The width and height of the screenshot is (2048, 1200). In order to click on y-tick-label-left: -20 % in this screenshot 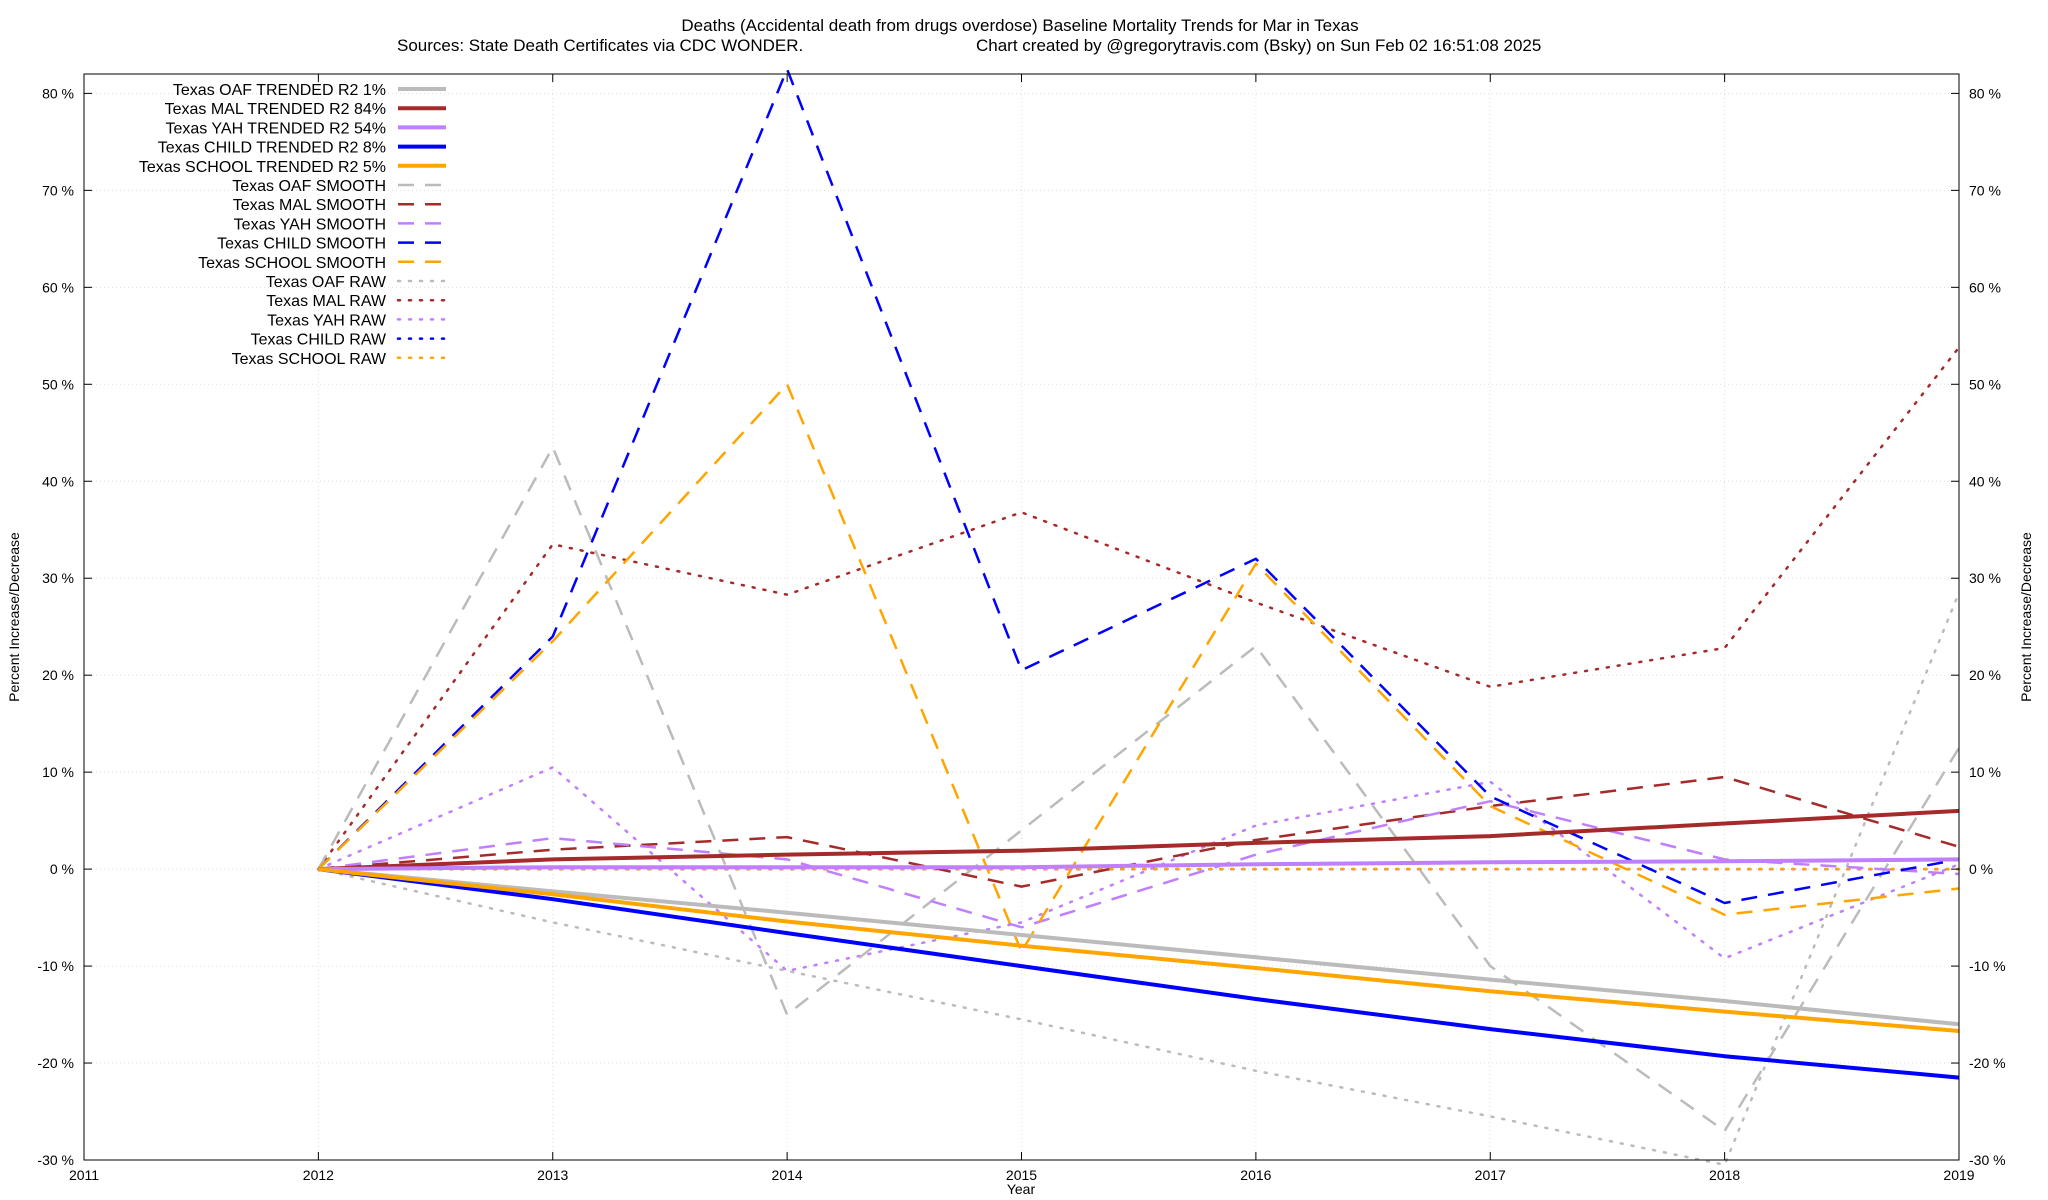, I will do `click(55, 1063)`.